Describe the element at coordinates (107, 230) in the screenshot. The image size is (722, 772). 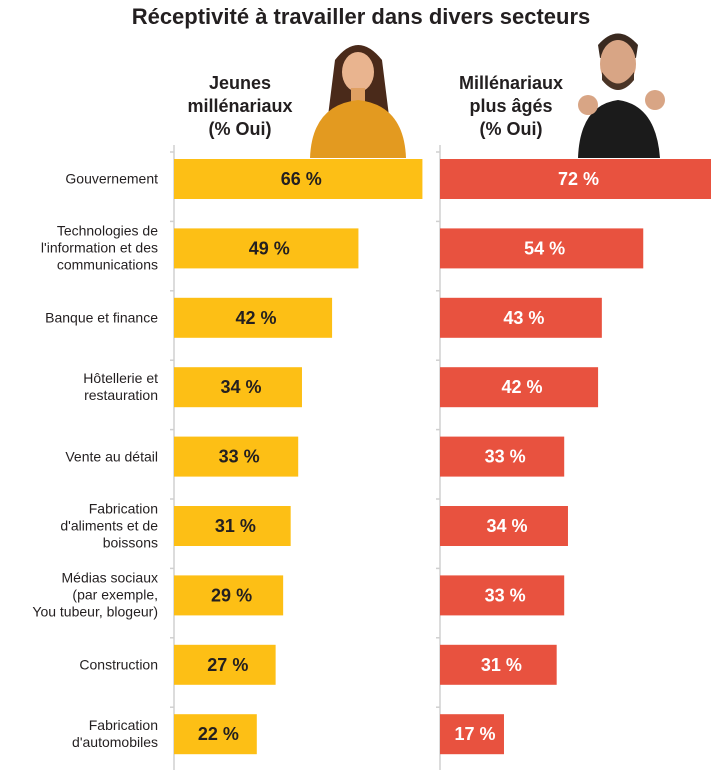
I see `category-label-line: Technologies de` at that location.